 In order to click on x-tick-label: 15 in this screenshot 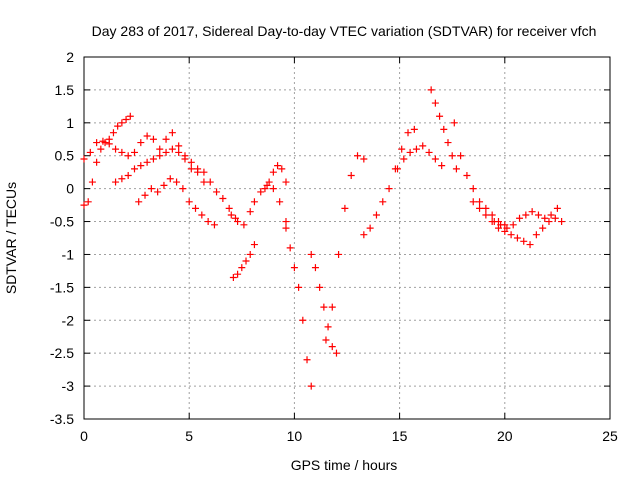, I will do `click(400, 436)`.